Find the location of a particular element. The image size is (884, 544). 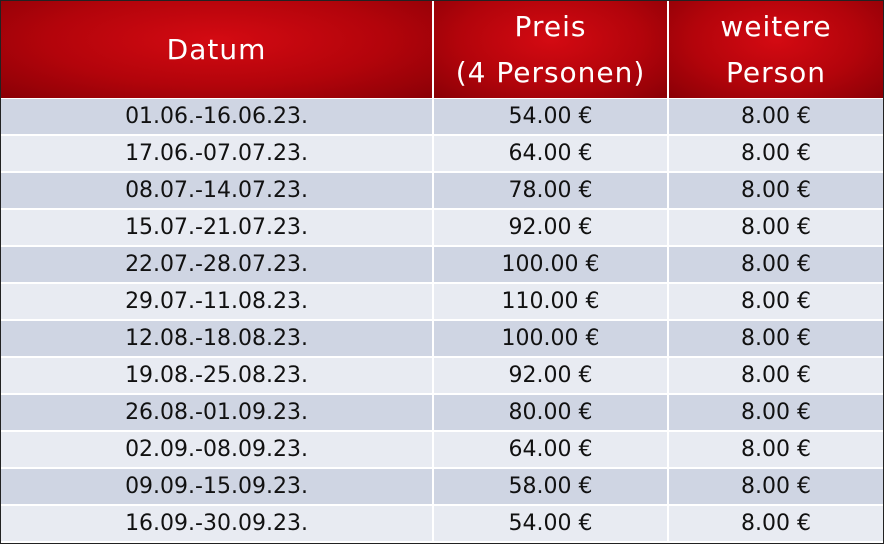

table-cell: 16.09.-30.09.23. is located at coordinates (216, 523).